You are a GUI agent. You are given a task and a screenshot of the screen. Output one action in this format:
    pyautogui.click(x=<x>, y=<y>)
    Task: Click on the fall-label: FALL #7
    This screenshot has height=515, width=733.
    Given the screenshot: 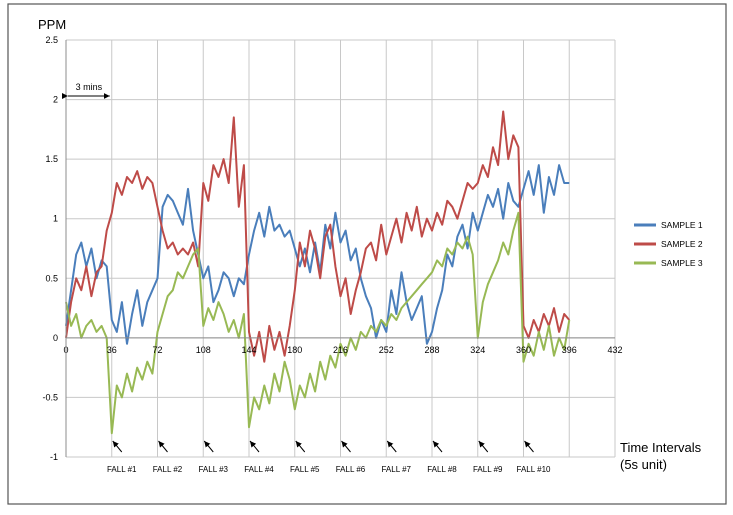 What is the action you would take?
    pyautogui.click(x=396, y=469)
    